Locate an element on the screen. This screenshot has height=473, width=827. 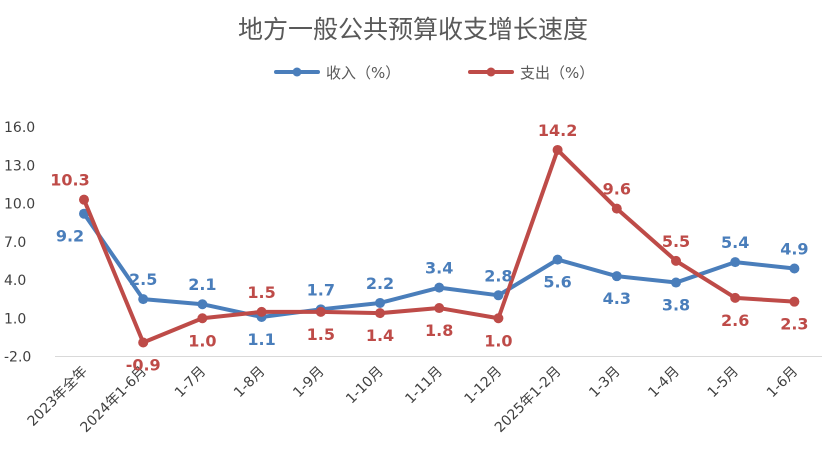
y-tick-label: 1.0 is located at coordinates (15, 319).